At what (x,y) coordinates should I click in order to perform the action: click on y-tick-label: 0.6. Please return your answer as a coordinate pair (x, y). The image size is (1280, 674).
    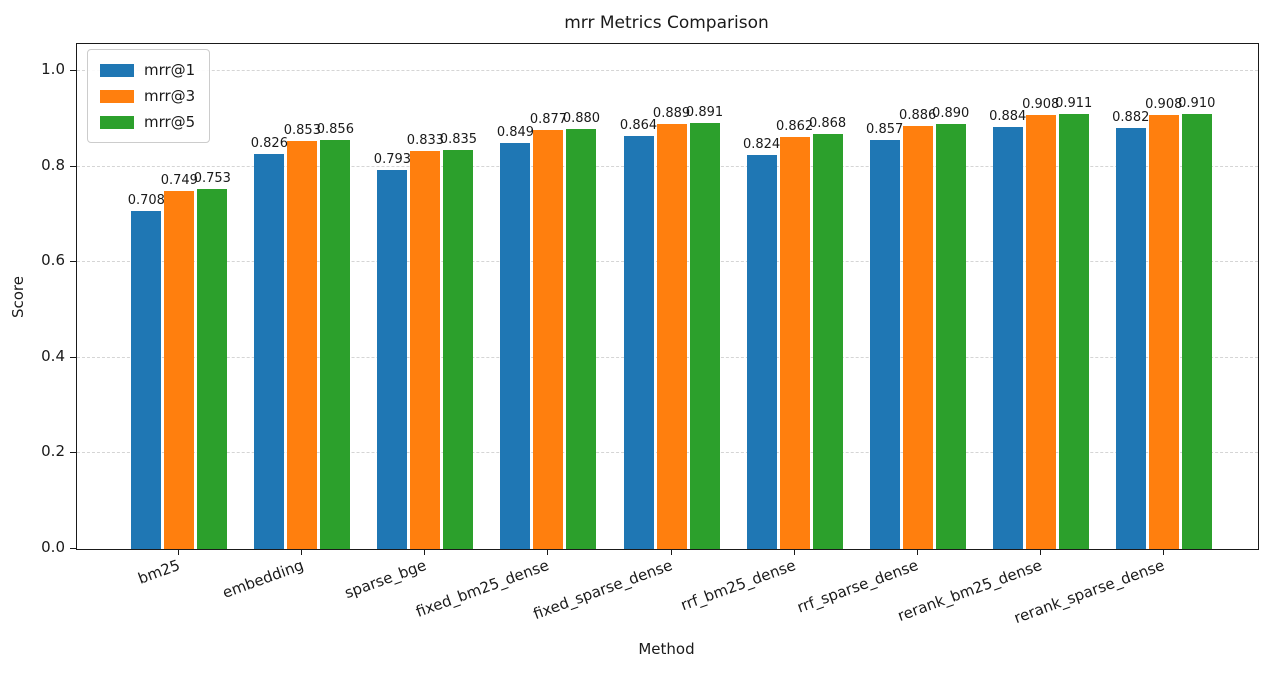
    Looking at the image, I should click on (53, 260).